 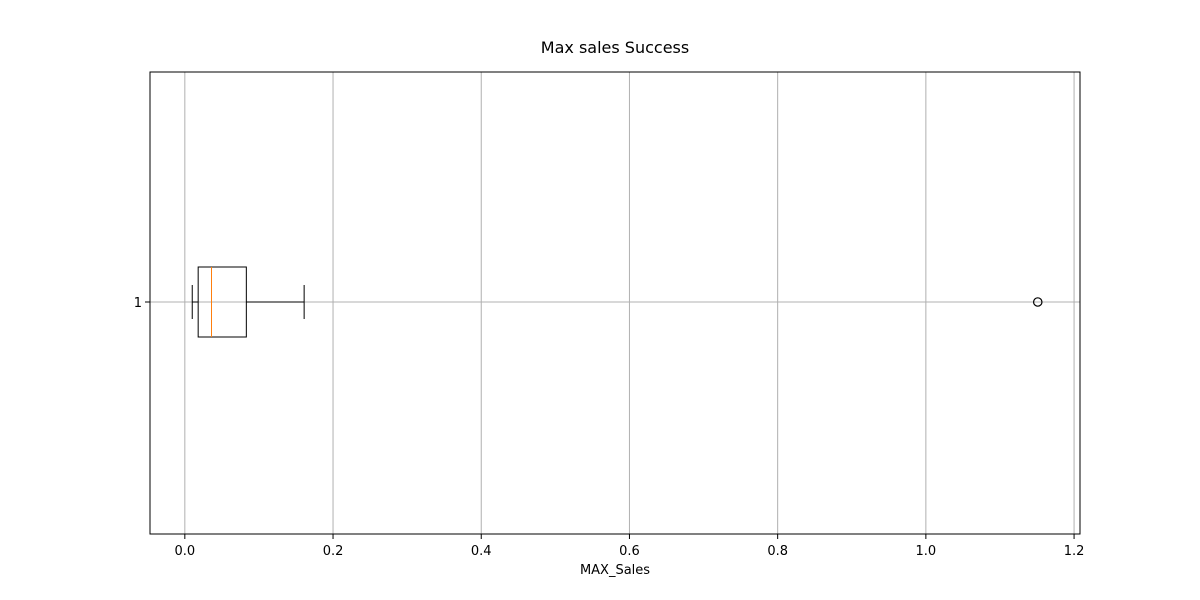 I want to click on outlier-point, so click(x=1037, y=302).